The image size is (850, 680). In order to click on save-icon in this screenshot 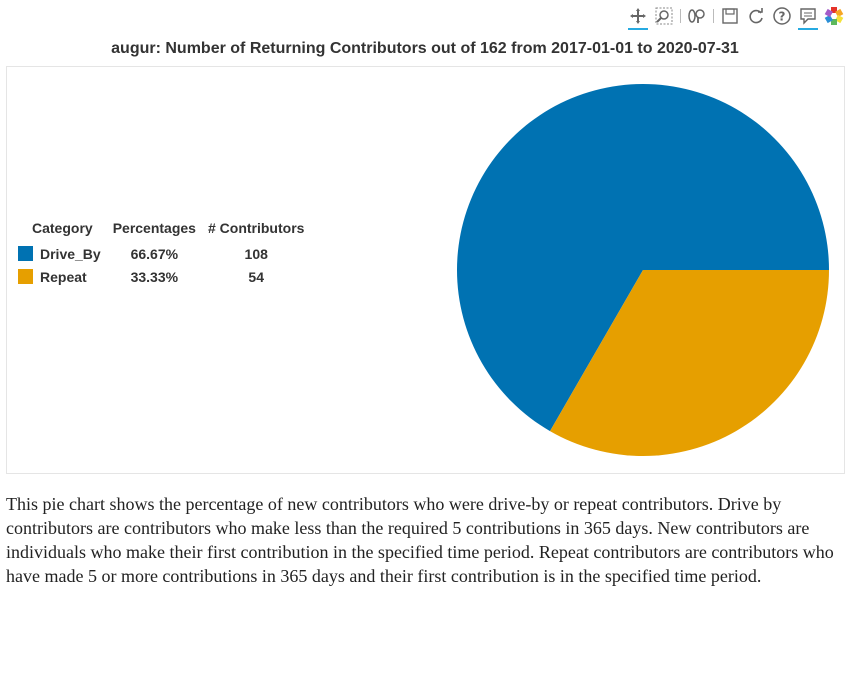, I will do `click(730, 16)`.